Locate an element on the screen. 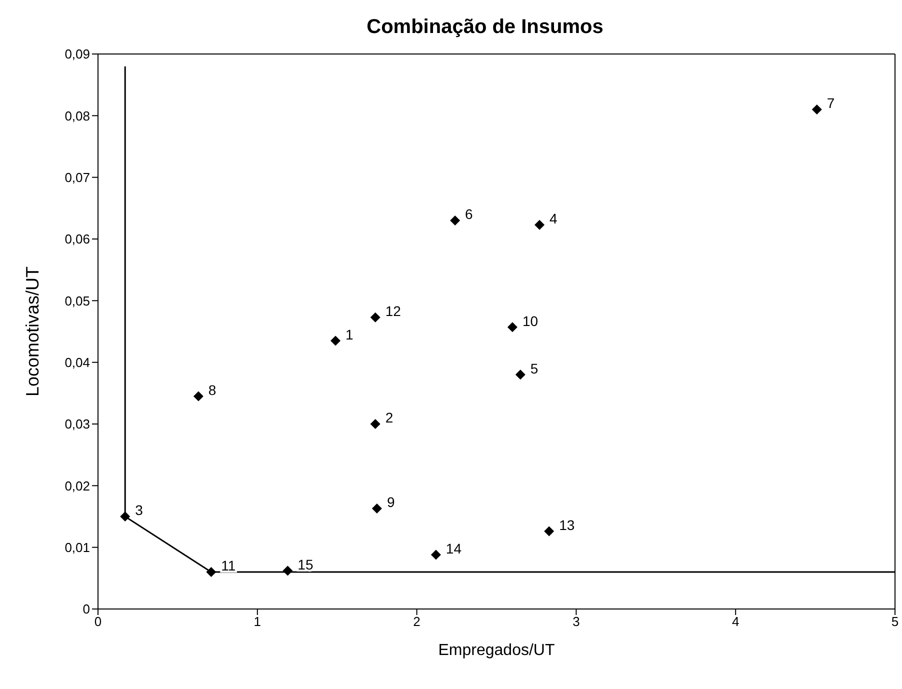  x-axis-title: Empregados/UT is located at coordinates (496, 650).